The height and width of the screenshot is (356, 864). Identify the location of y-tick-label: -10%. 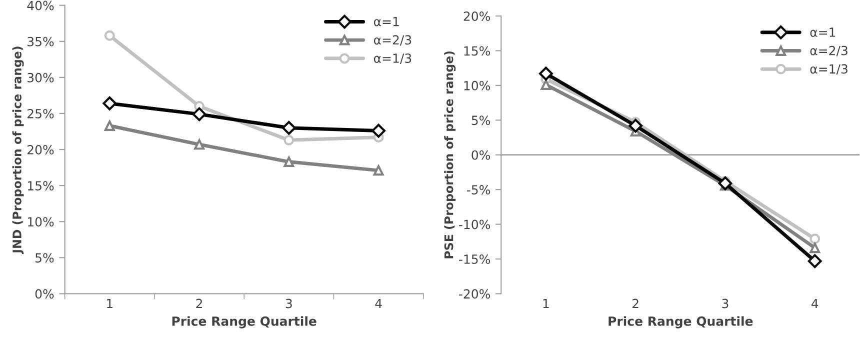
(474, 225).